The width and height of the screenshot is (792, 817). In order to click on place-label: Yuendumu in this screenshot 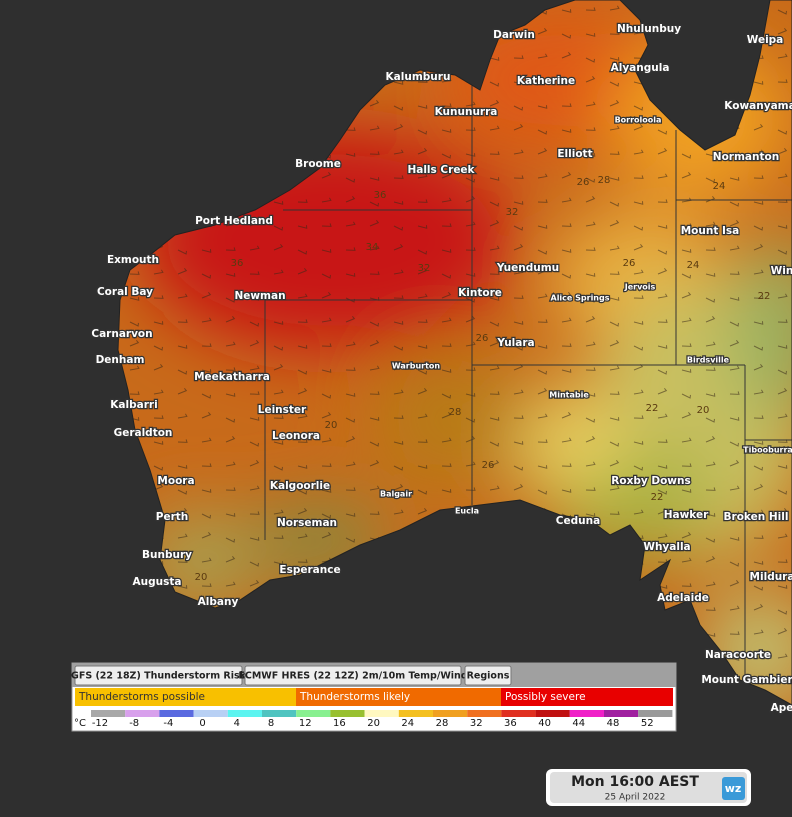, I will do `click(527, 268)`.